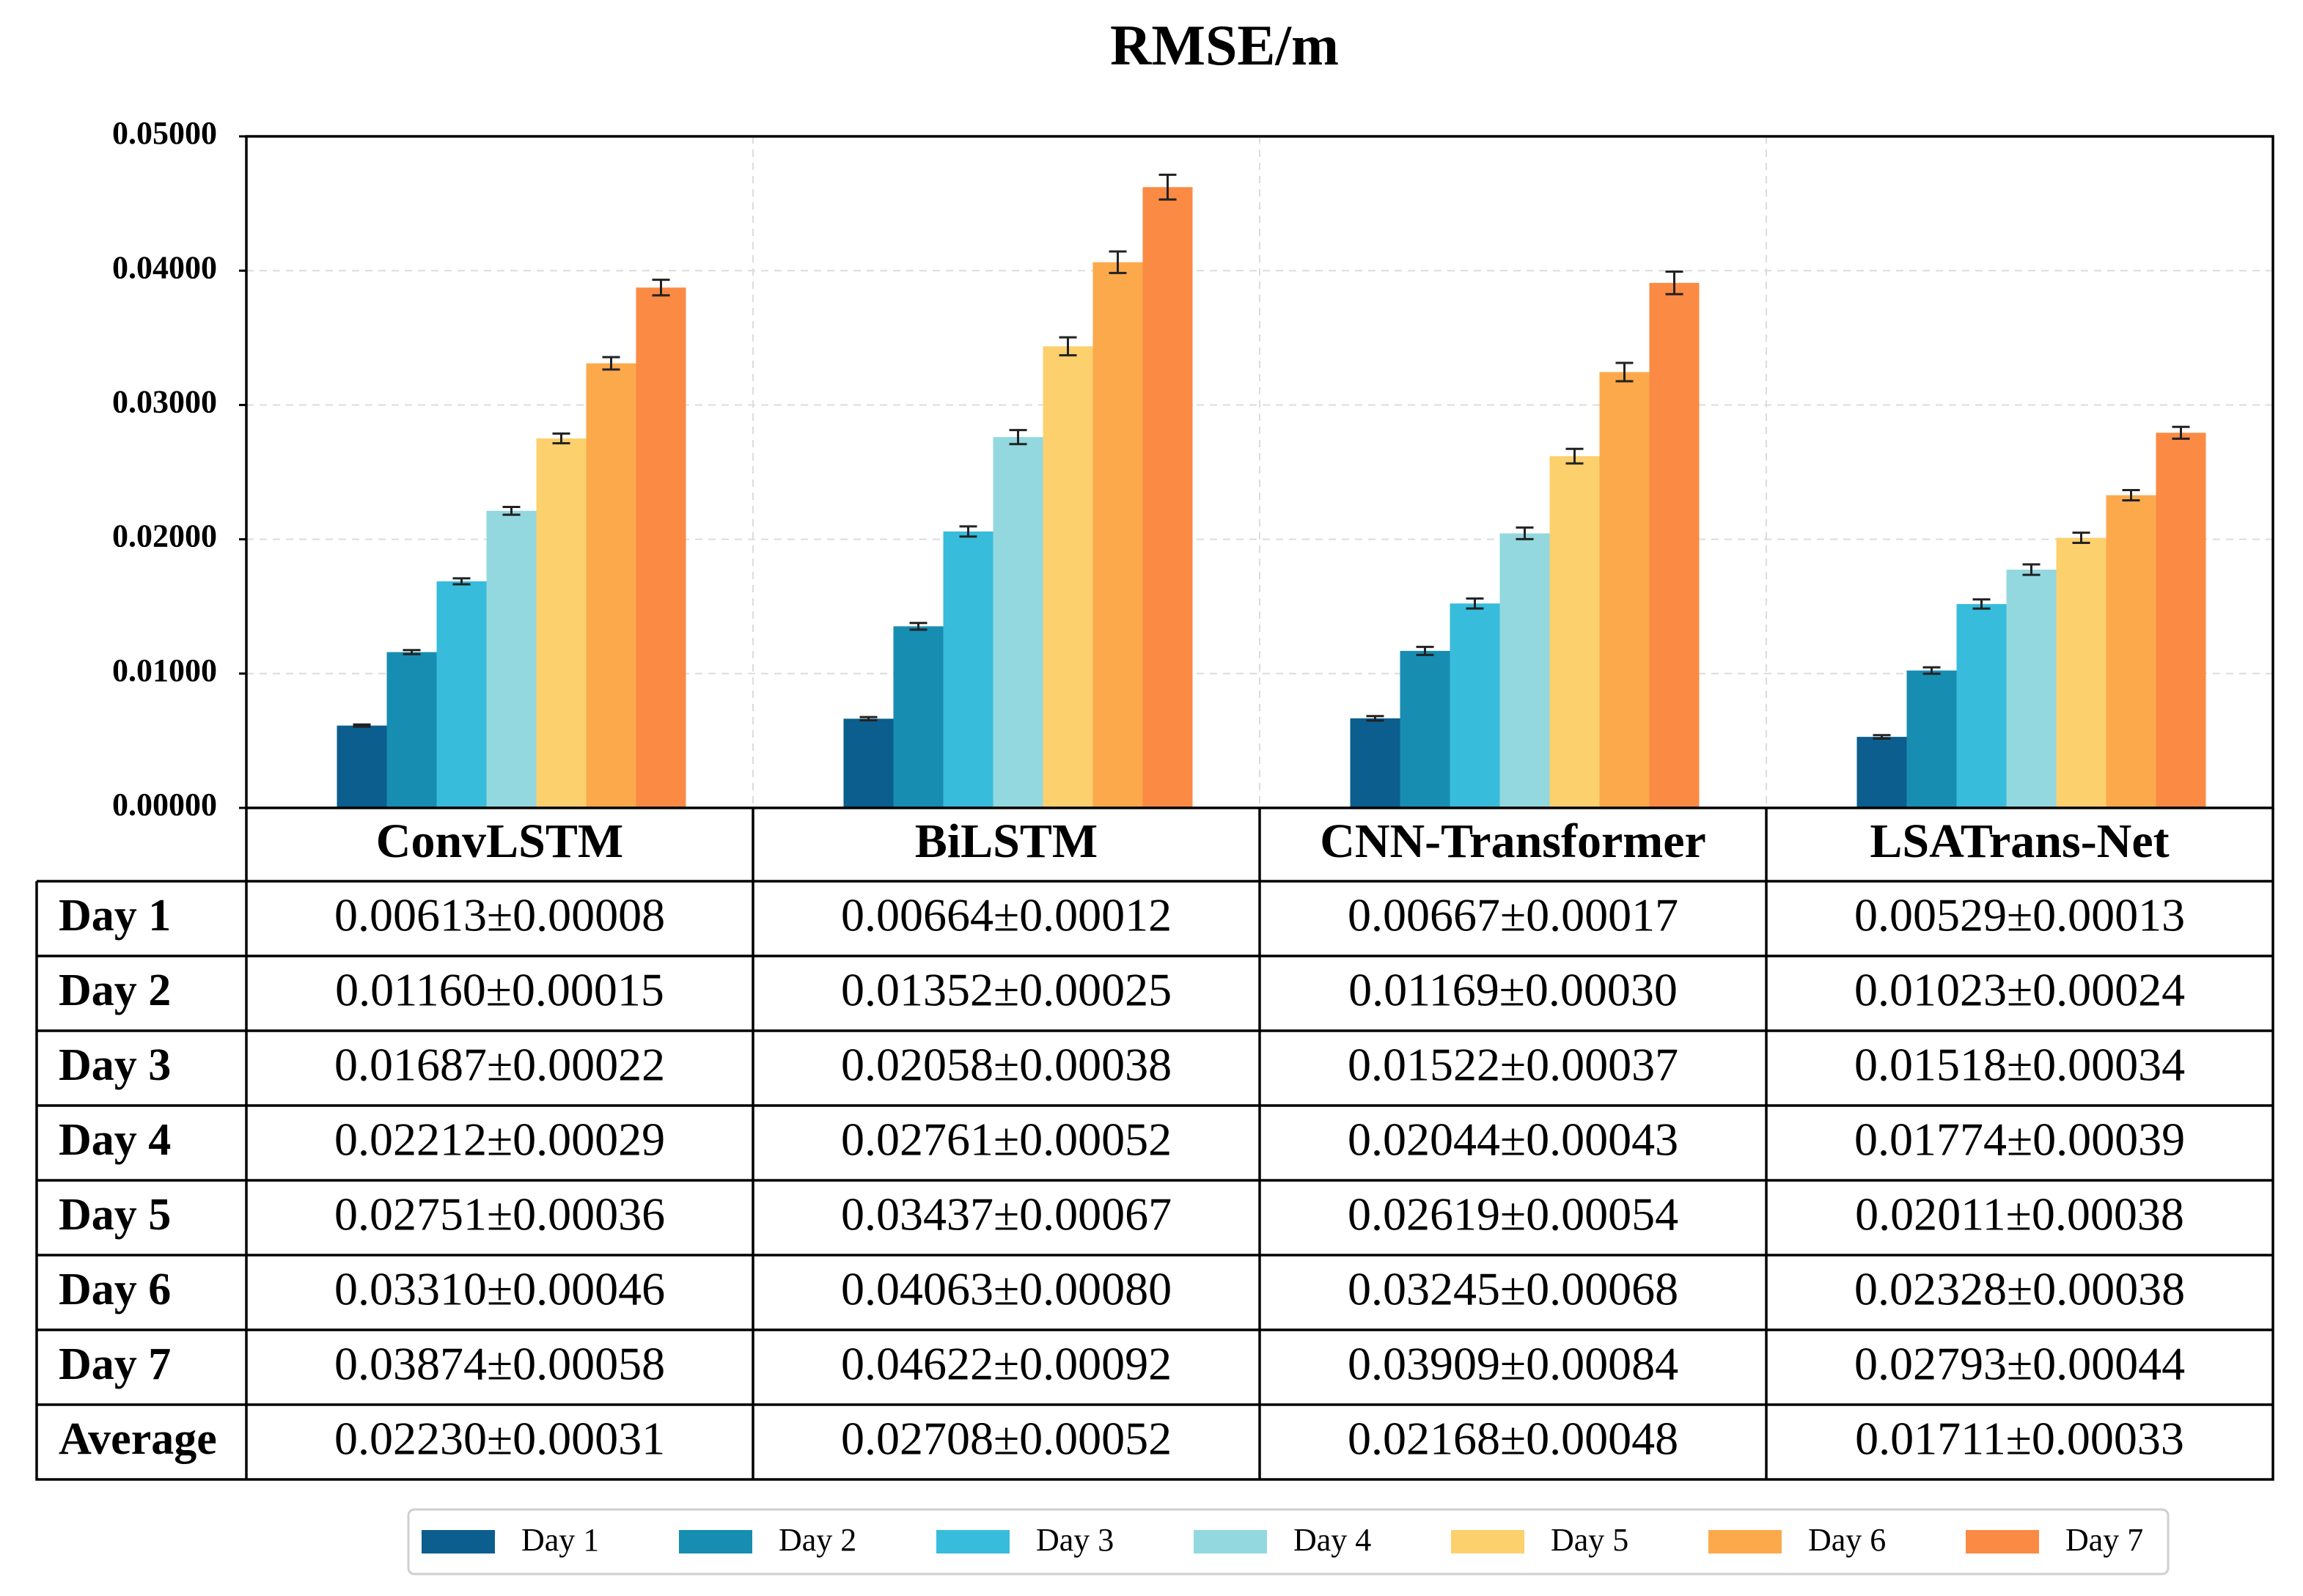 The width and height of the screenshot is (2303, 1596). What do you see at coordinates (138, 1439) in the screenshot?
I see `row-header: Average` at bounding box center [138, 1439].